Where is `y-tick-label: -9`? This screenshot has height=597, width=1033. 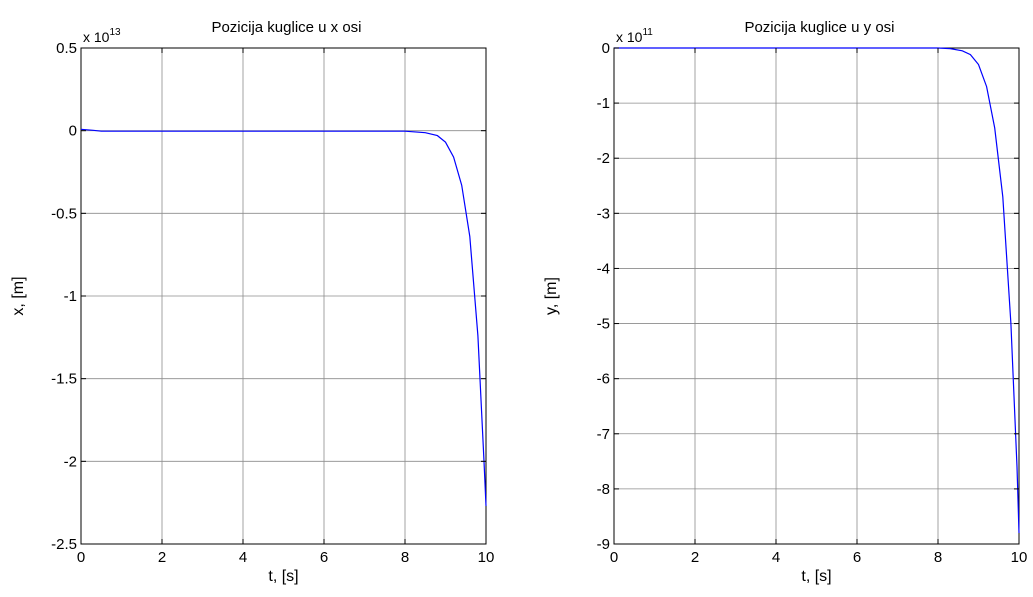 y-tick-label: -9 is located at coordinates (603, 544).